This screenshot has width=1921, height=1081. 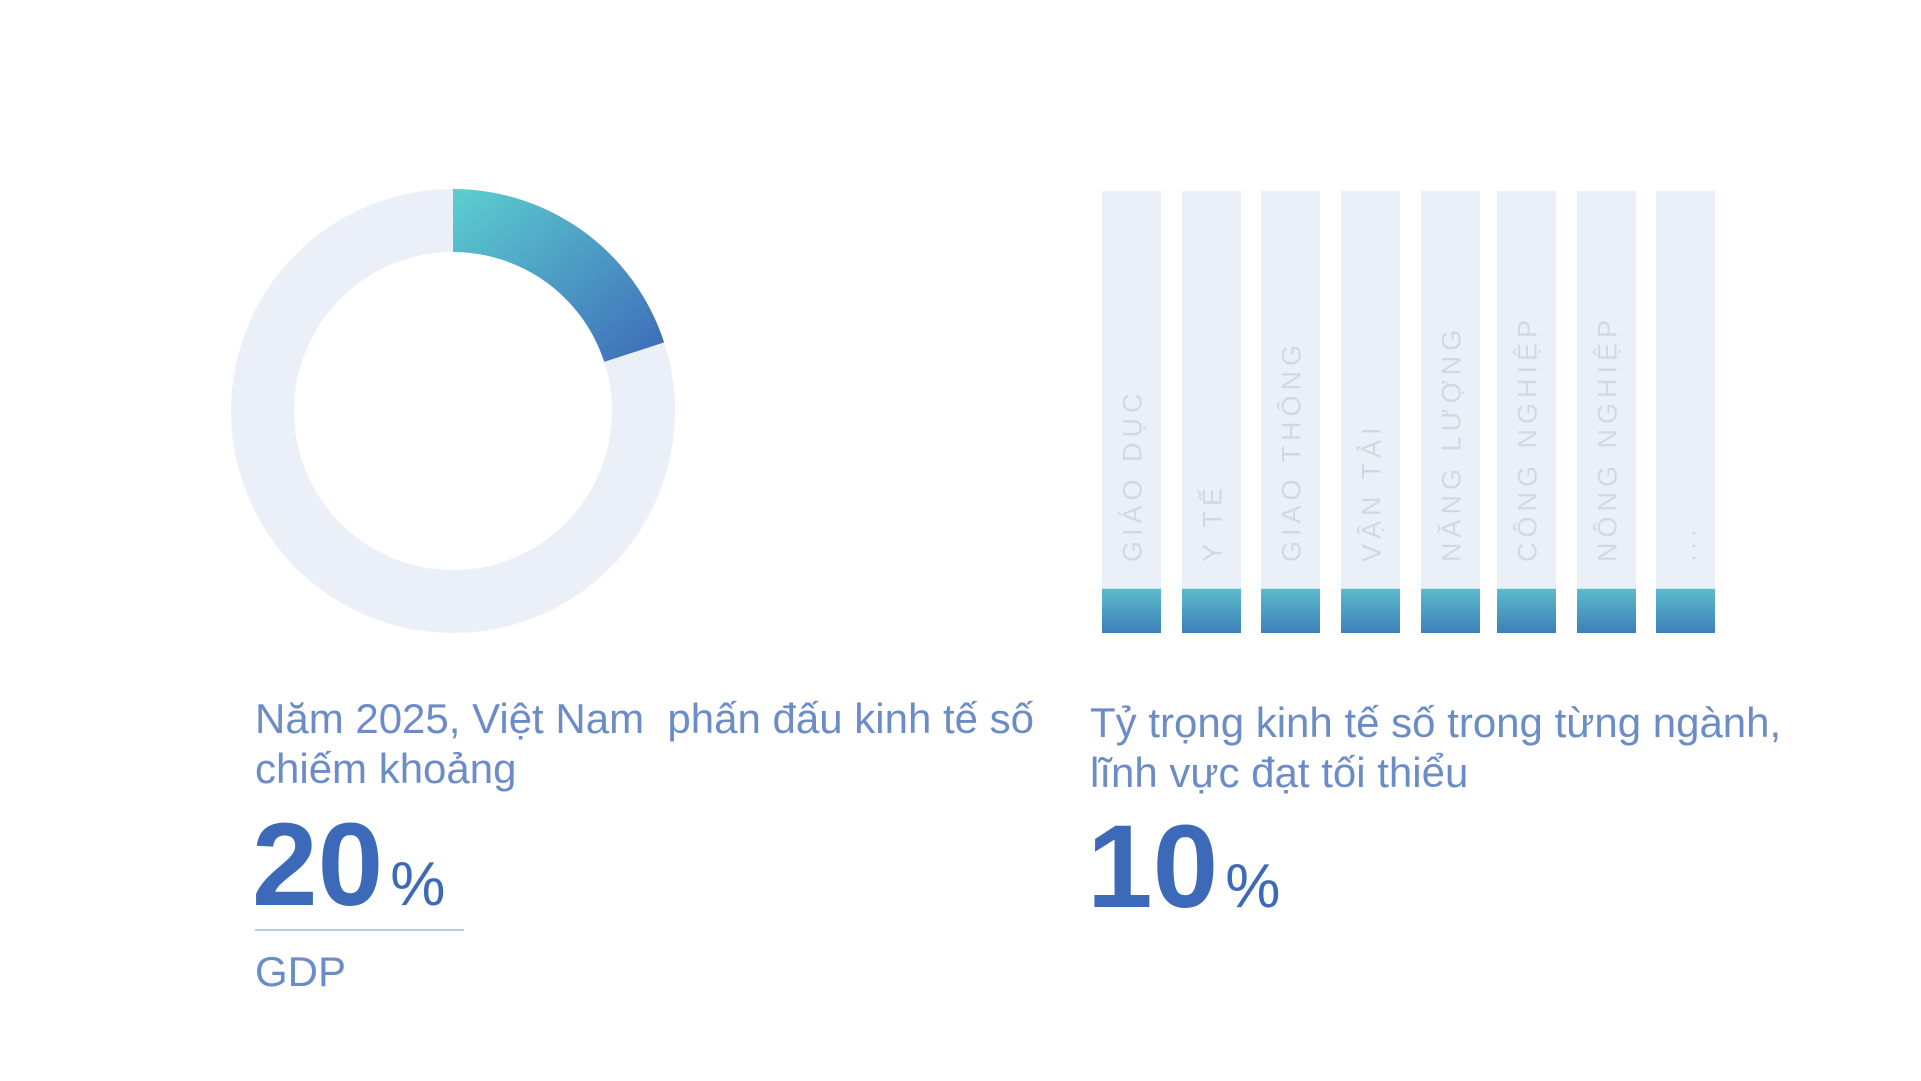 What do you see at coordinates (1212, 522) in the screenshot?
I see `bar-category-label: Y TẾ` at bounding box center [1212, 522].